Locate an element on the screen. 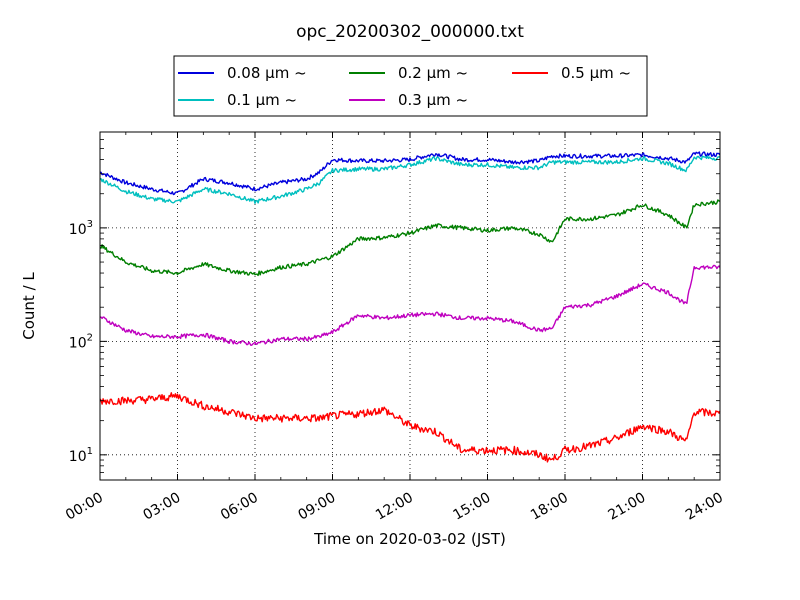  legend-label-4: 0.5 μm ~ is located at coordinates (596, 73).